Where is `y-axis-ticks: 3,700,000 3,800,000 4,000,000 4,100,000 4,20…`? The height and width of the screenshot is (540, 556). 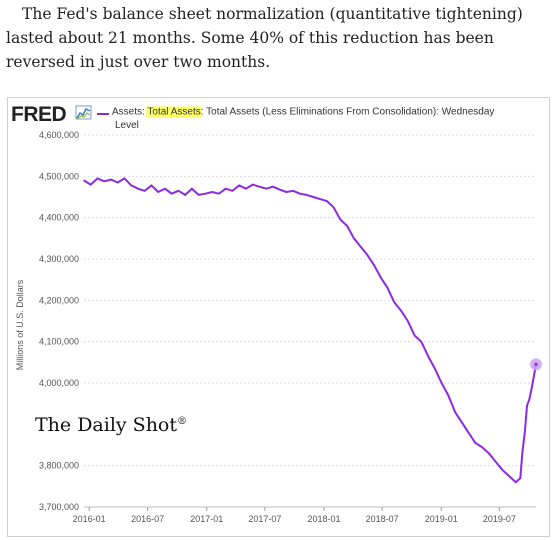 y-axis-ticks: 3,700,000 3,800,000 4,000,000 4,100,000 4,20… is located at coordinates (59, 321).